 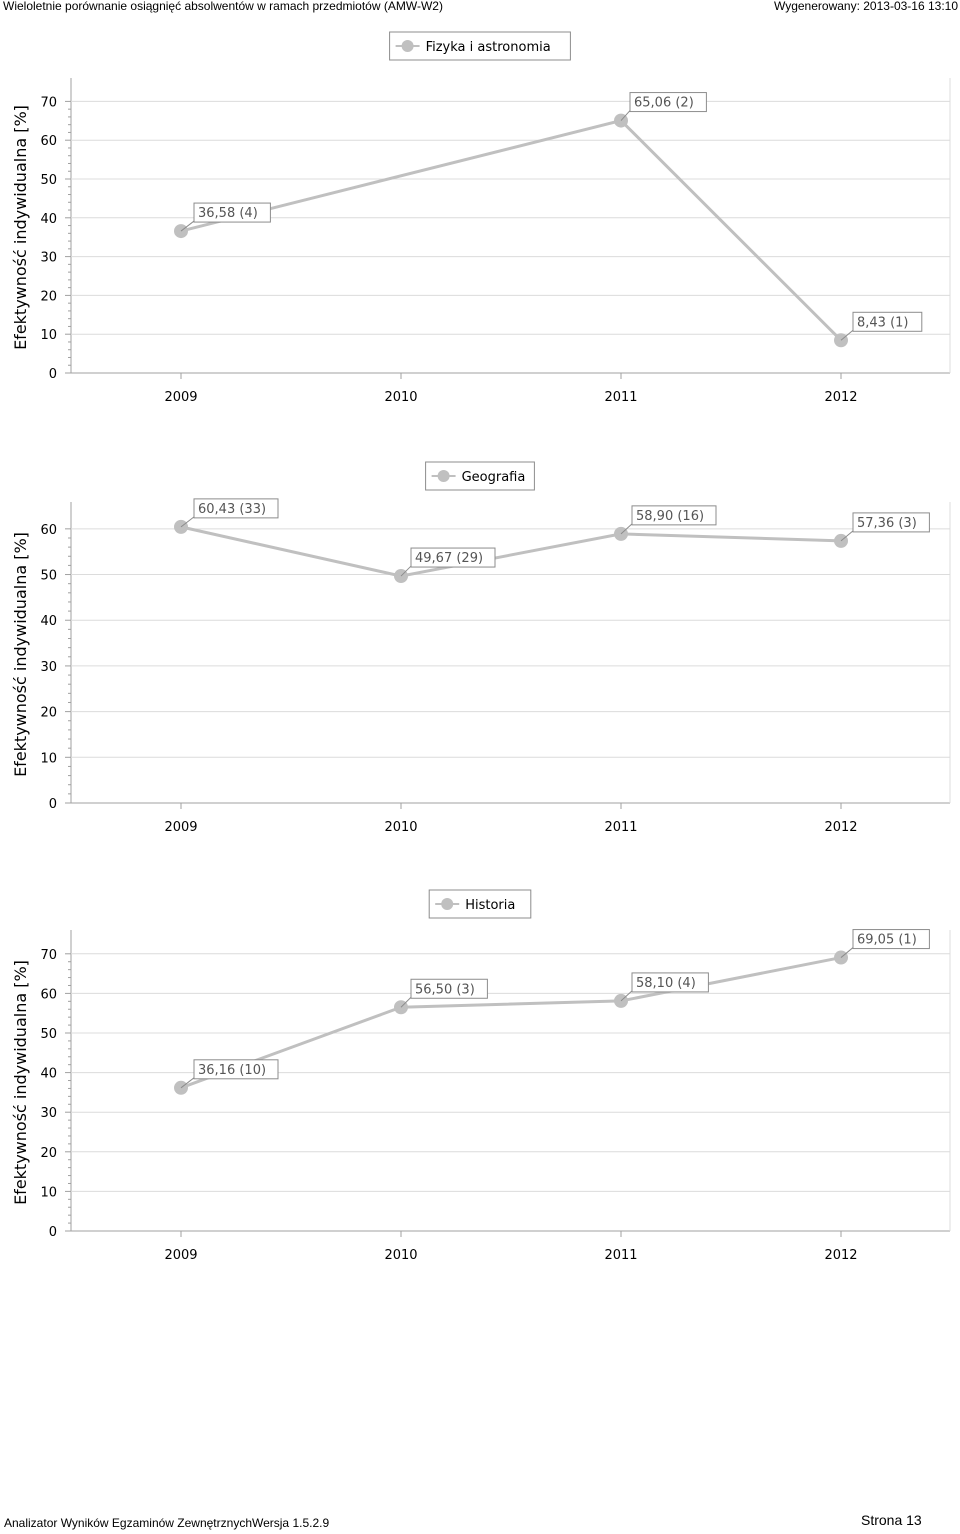 I want to click on legend-label: Geografia, so click(x=494, y=477).